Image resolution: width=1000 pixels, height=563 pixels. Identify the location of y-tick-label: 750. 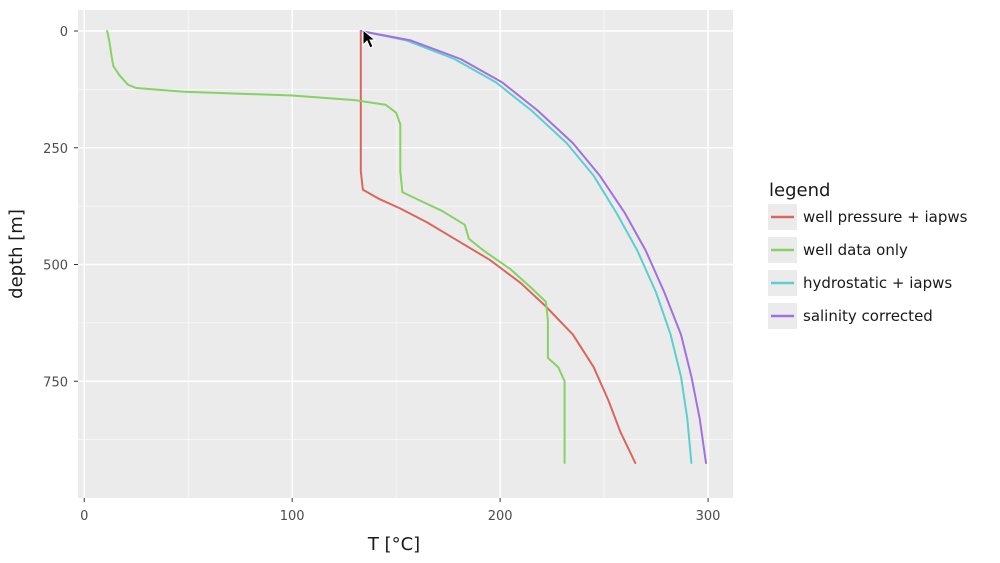
(55, 382).